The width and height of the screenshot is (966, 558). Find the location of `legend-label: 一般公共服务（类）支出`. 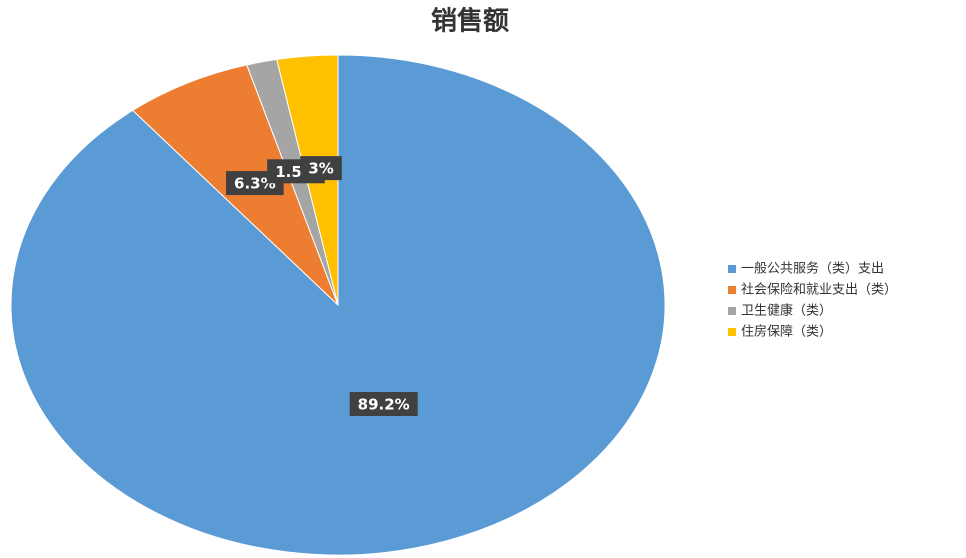

legend-label: 一般公共服务（类）支出 is located at coordinates (812, 269).